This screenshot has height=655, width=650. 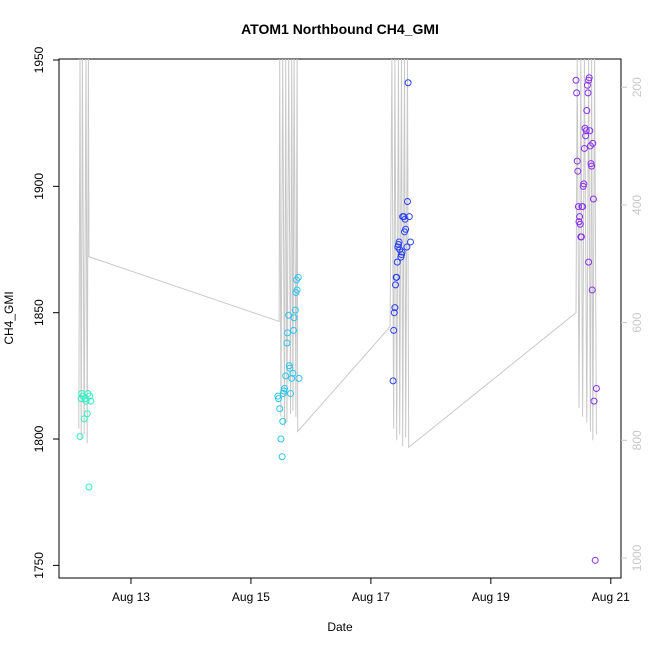 What do you see at coordinates (637, 322) in the screenshot?
I see `y2-tick-label: 600` at bounding box center [637, 322].